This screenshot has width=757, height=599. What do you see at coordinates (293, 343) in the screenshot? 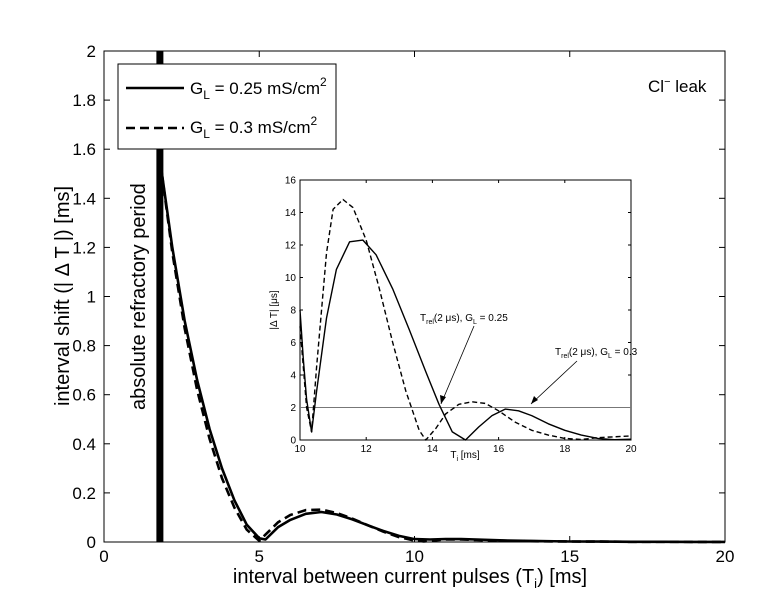
I see `ytick-label: 6` at bounding box center [293, 343].